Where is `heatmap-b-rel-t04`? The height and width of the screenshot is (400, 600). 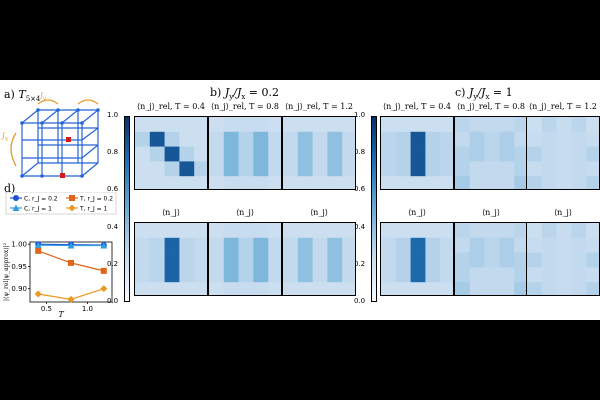 heatmap-b-rel-t04 is located at coordinates (171, 153).